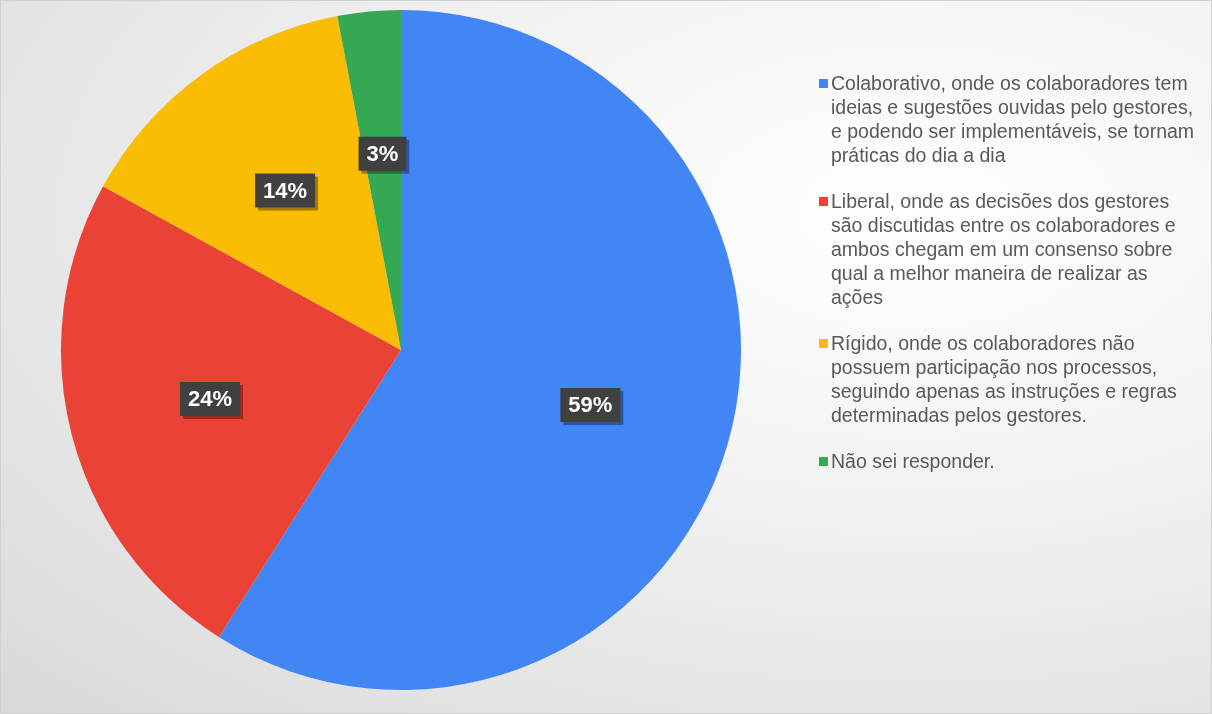 The width and height of the screenshot is (1212, 714). Describe the element at coordinates (382, 153) in the screenshot. I see `data-label: 3%` at that location.